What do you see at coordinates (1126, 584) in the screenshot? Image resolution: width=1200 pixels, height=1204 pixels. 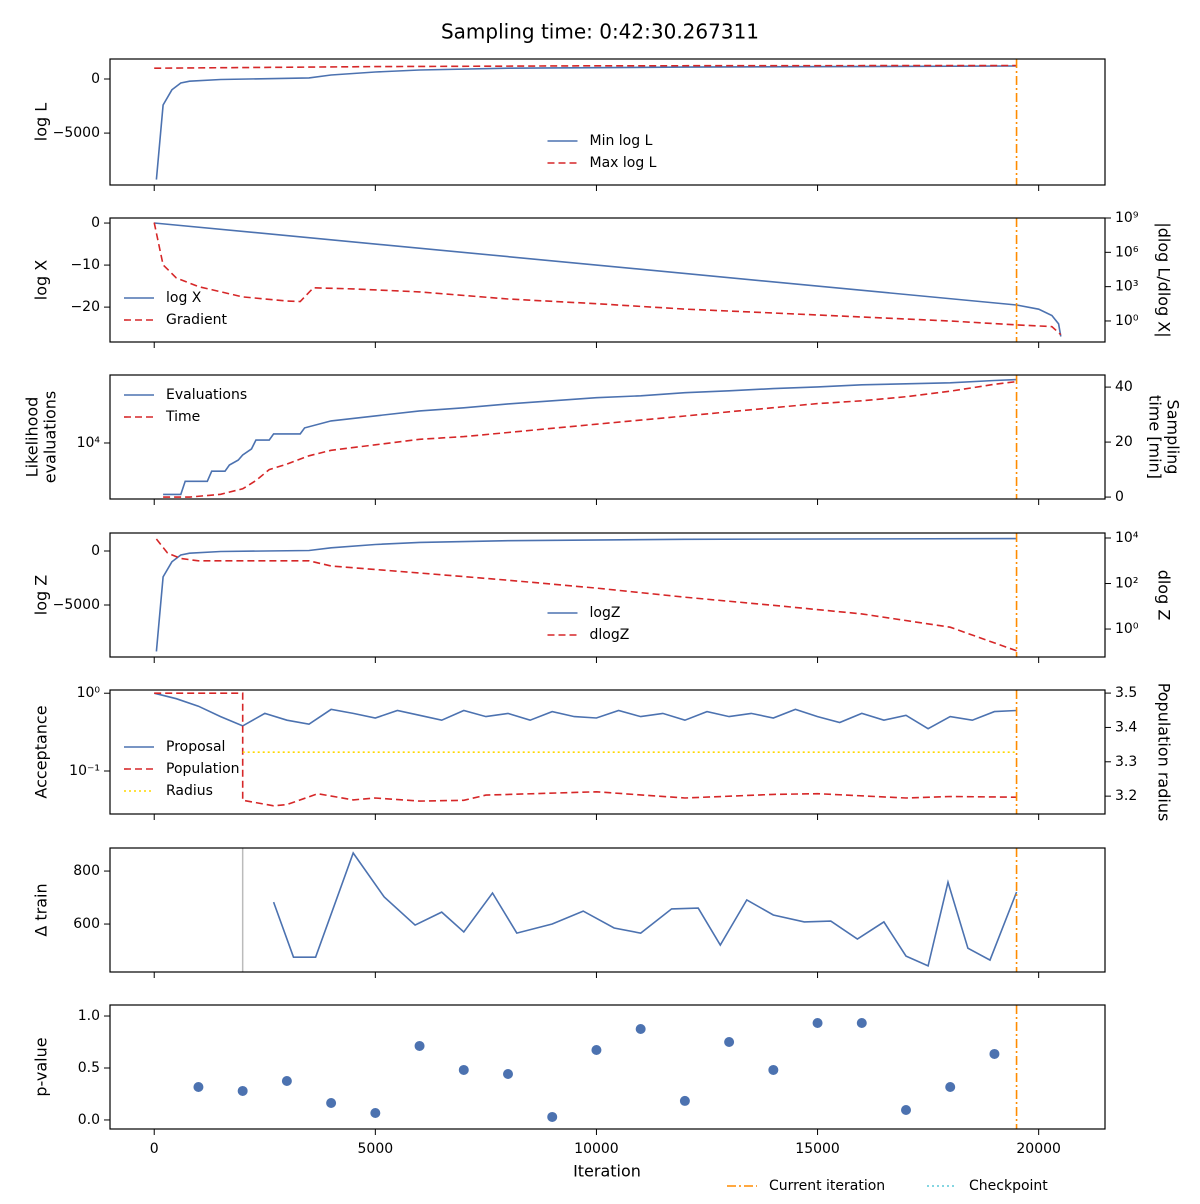 I see `y-tick-label: 10²` at bounding box center [1126, 584].